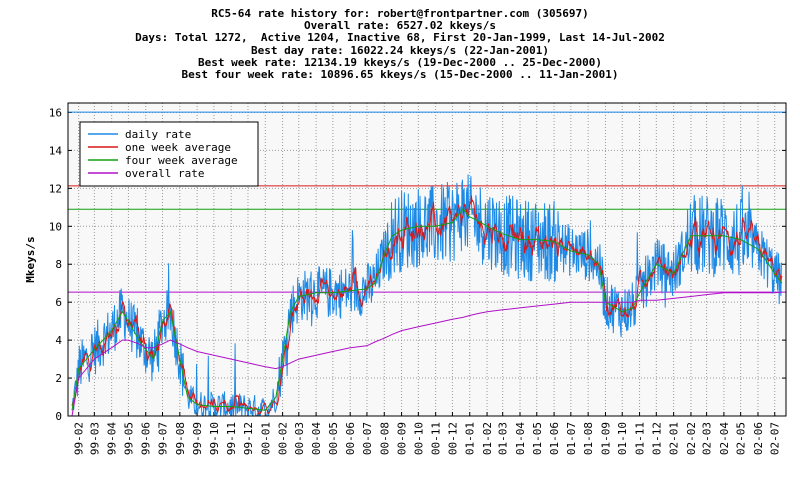 Image resolution: width=800 pixels, height=480 pixels. What do you see at coordinates (58, 264) in the screenshot?
I see `y-tick-label: 8` at bounding box center [58, 264].